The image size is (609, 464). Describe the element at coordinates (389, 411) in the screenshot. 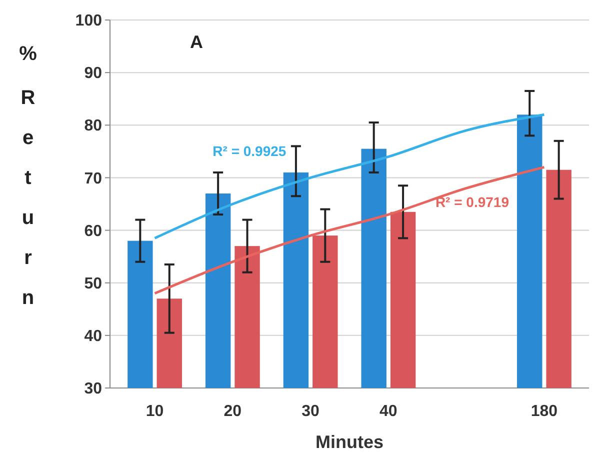

I see `x-tick-label: 40` at that location.